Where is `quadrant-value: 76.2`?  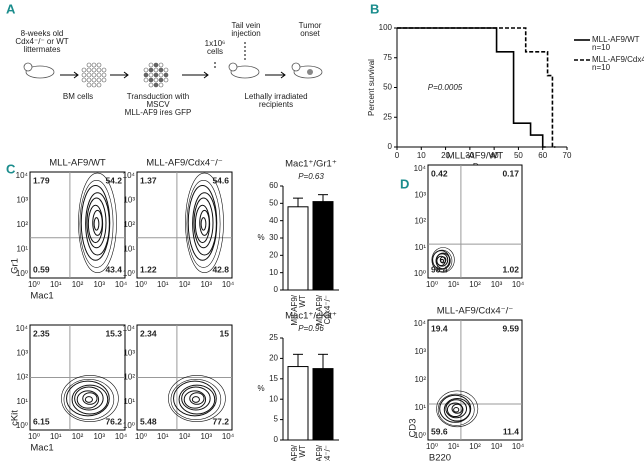 quadrant-value: 76.2 is located at coordinates (113, 421).